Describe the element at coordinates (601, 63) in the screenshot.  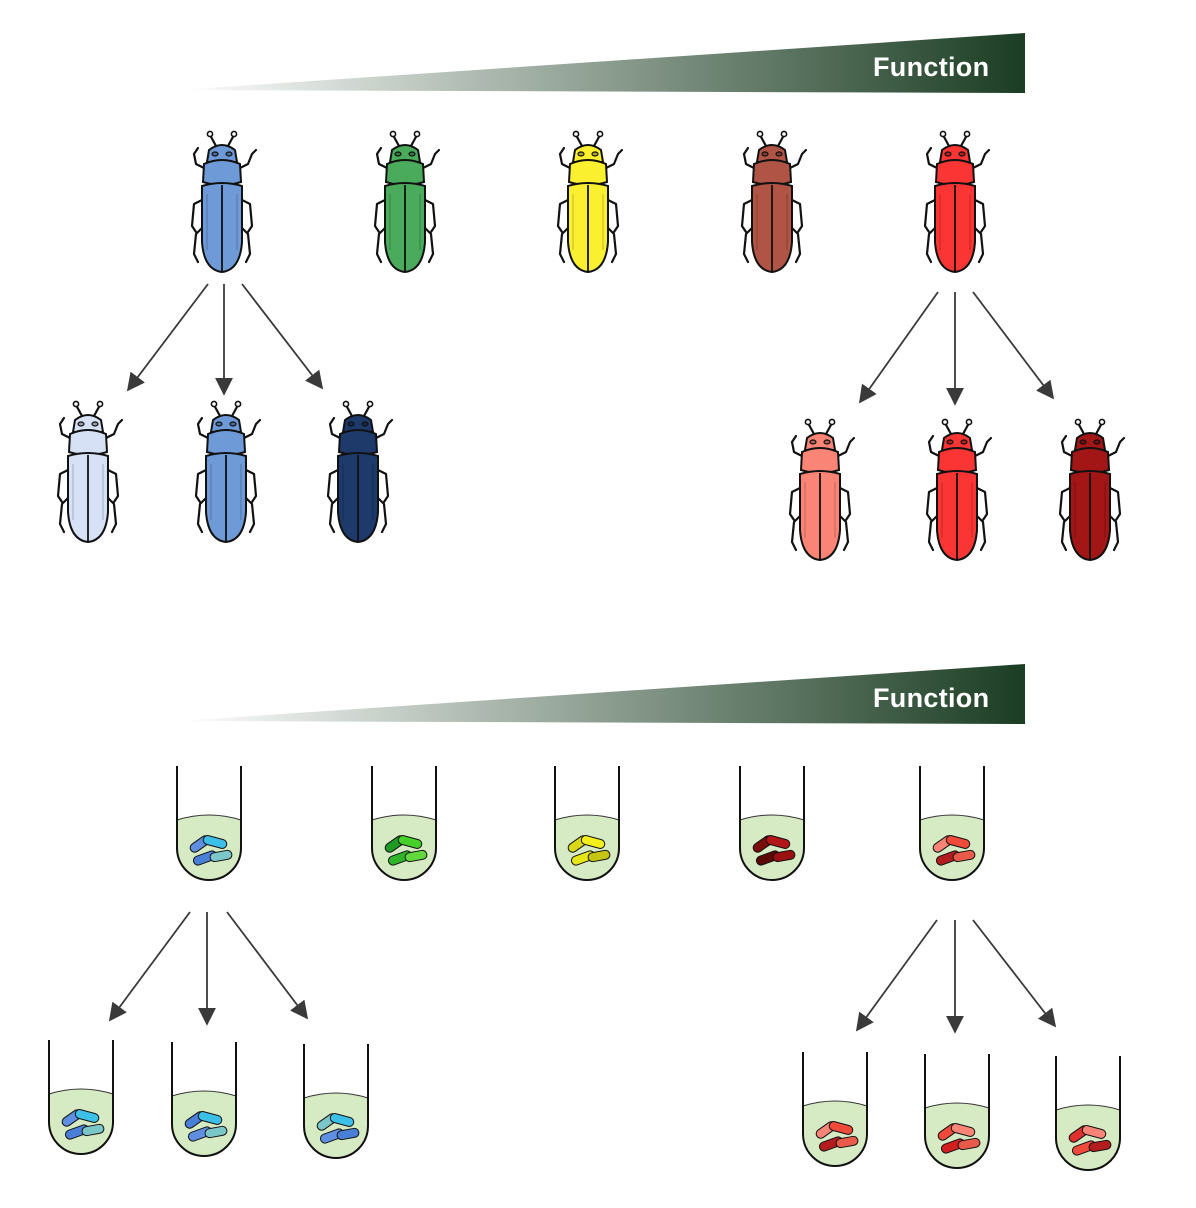
I see `function-gradient-top` at that location.